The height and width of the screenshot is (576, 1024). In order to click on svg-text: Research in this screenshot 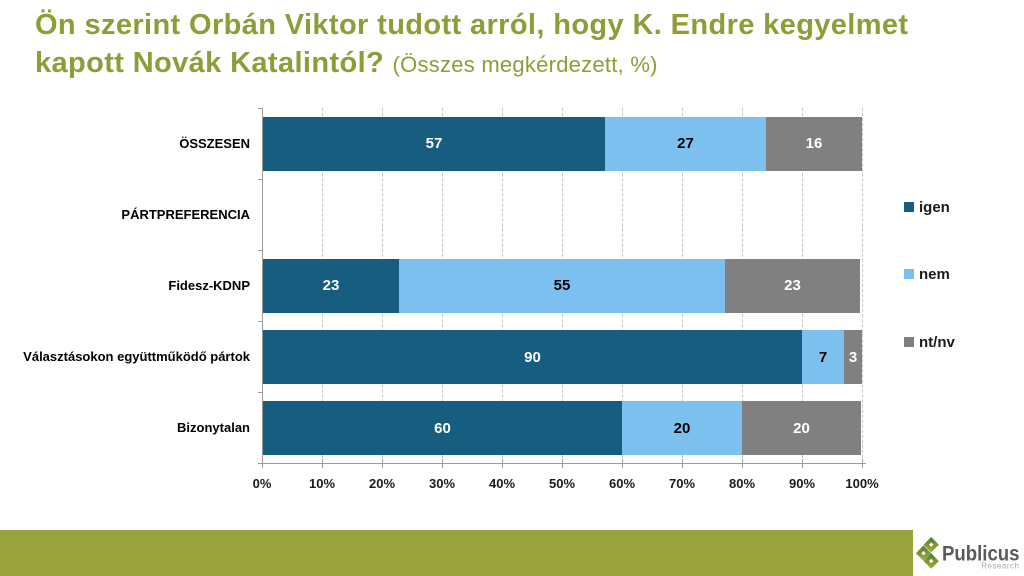, I will do `click(1000, 566)`.